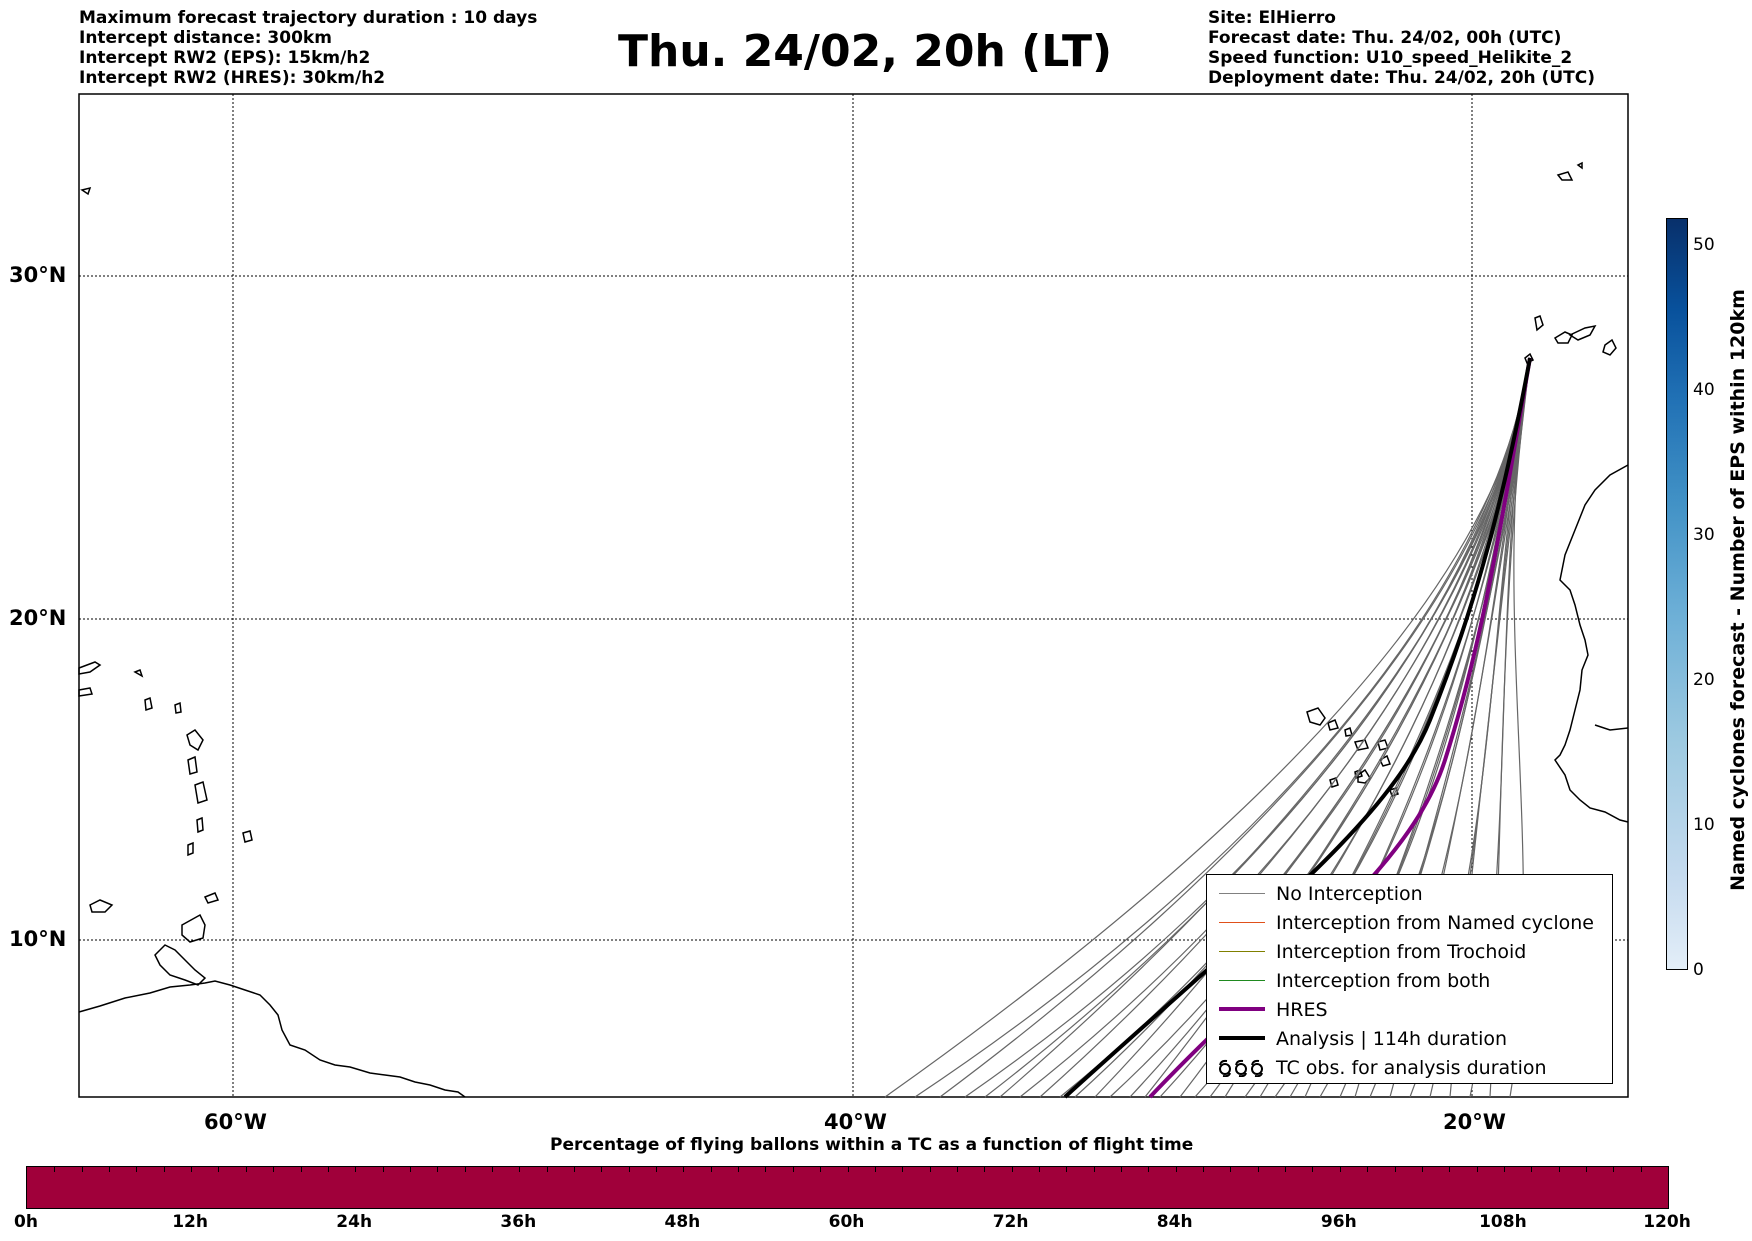 The image size is (1752, 1241). I want to click on bottom-bar-hour-label: 120h, so click(1667, 1222).